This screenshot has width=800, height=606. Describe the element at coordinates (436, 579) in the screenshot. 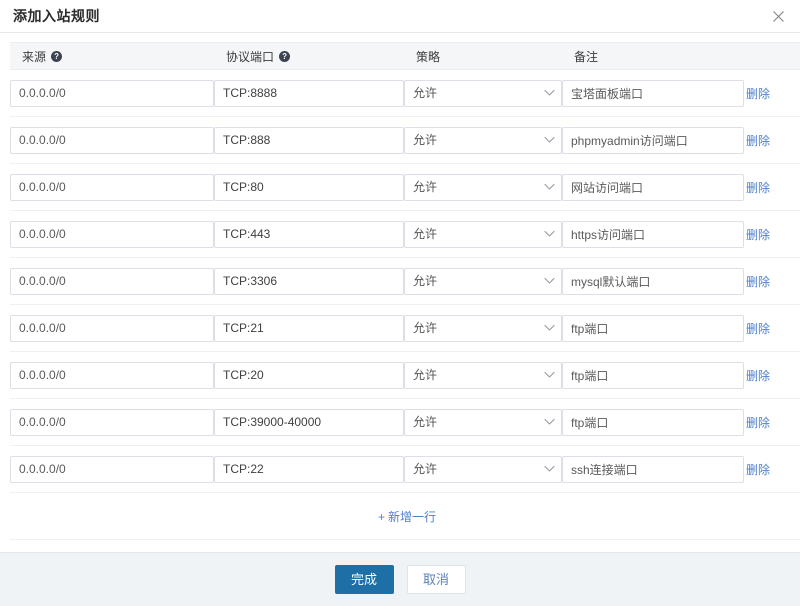

I see `cancel-button: 取消` at that location.